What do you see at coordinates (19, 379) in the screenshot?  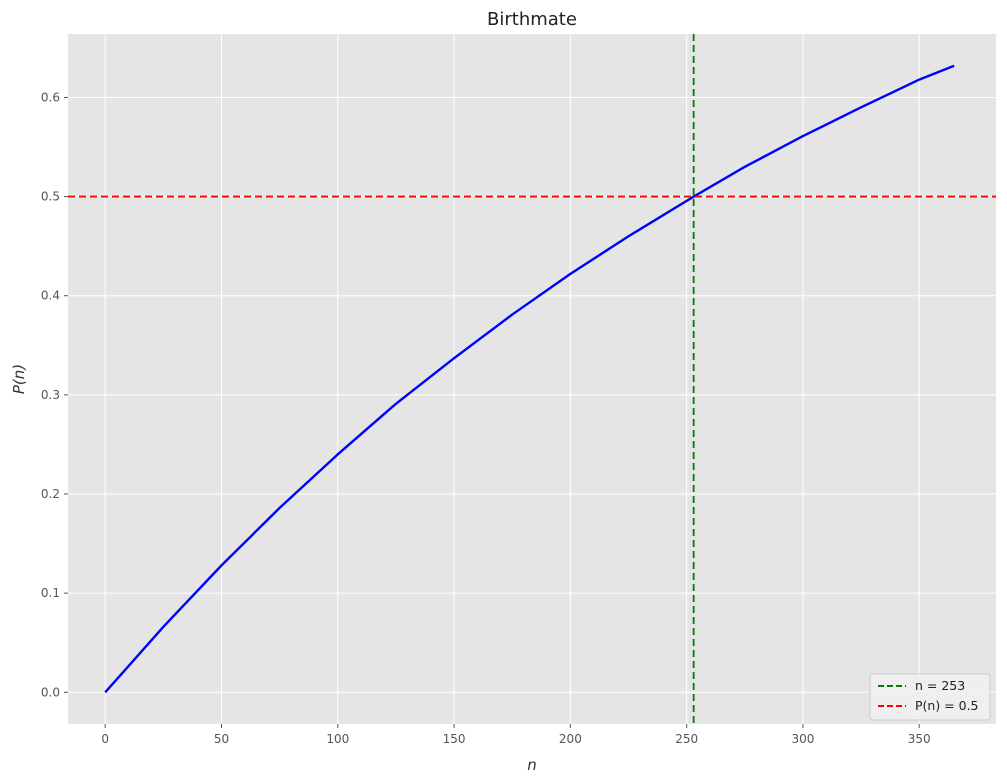 I see `y-axis-label: P(n)` at bounding box center [19, 379].